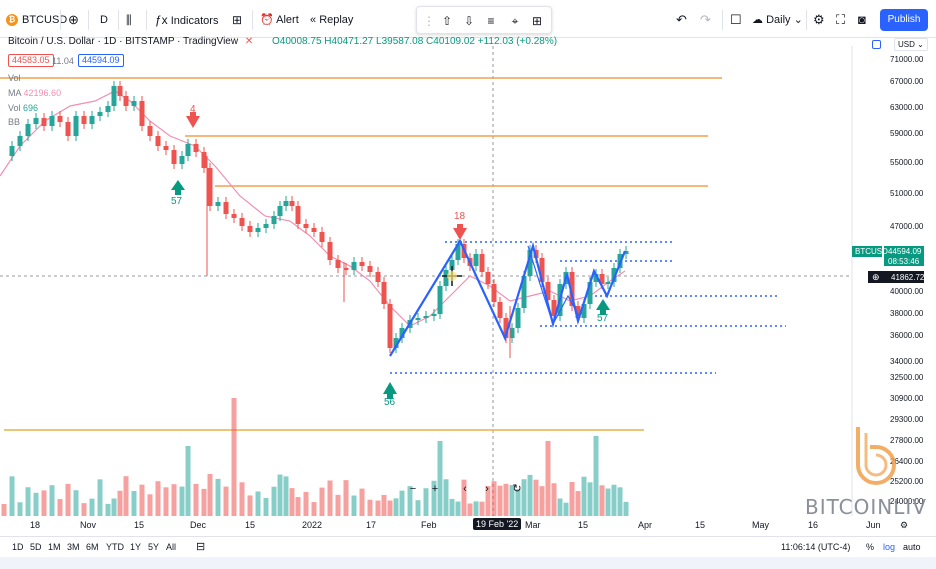 The width and height of the screenshot is (936, 569). I want to click on undo-icon: ↶, so click(681, 19).